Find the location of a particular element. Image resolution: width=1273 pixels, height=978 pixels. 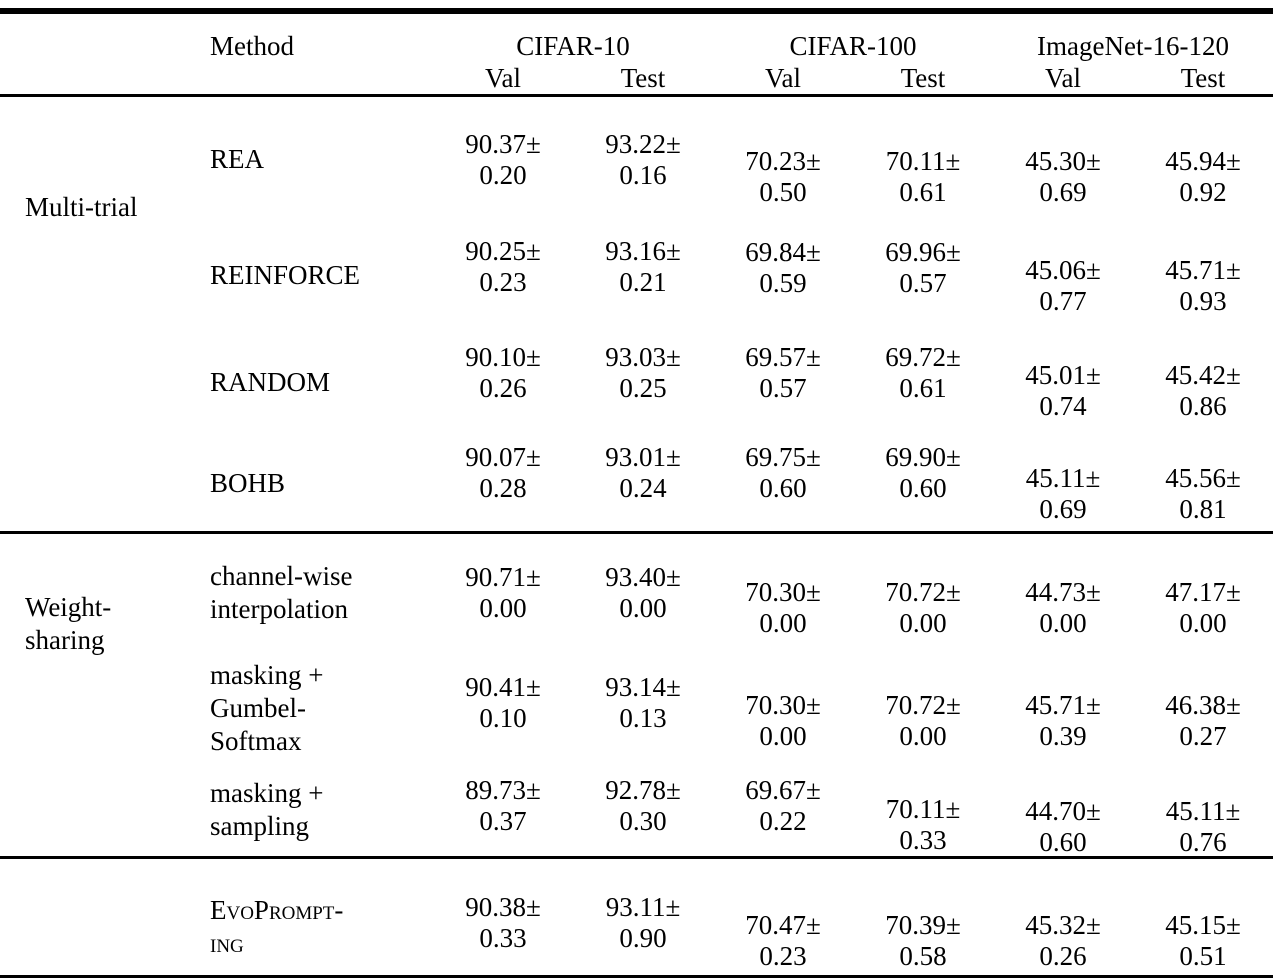

std-value: 0.93 is located at coordinates (1203, 300).